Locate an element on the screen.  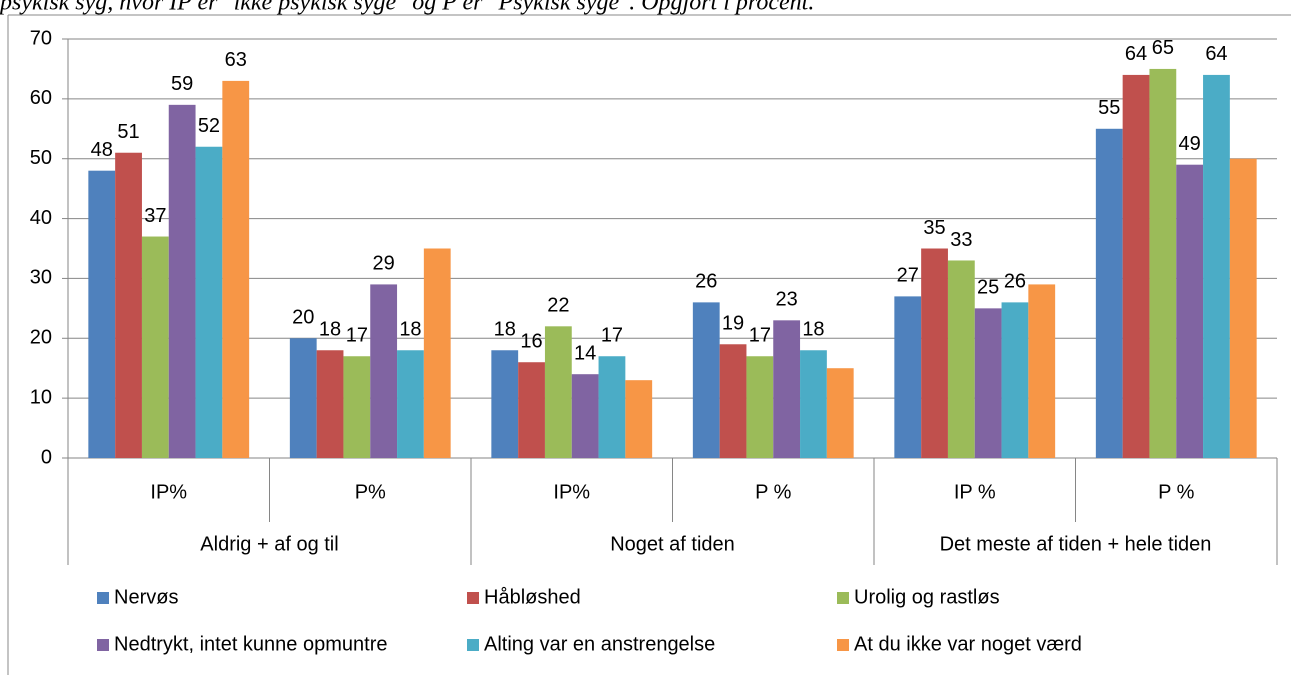
y-tick-label: 40 is located at coordinates (41, 218).